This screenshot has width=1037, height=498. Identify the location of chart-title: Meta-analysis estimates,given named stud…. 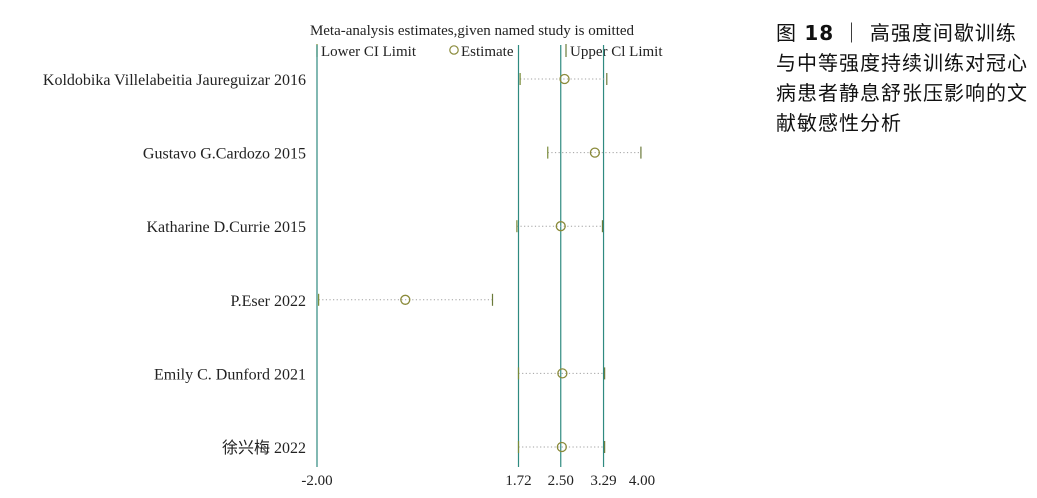
(472, 31).